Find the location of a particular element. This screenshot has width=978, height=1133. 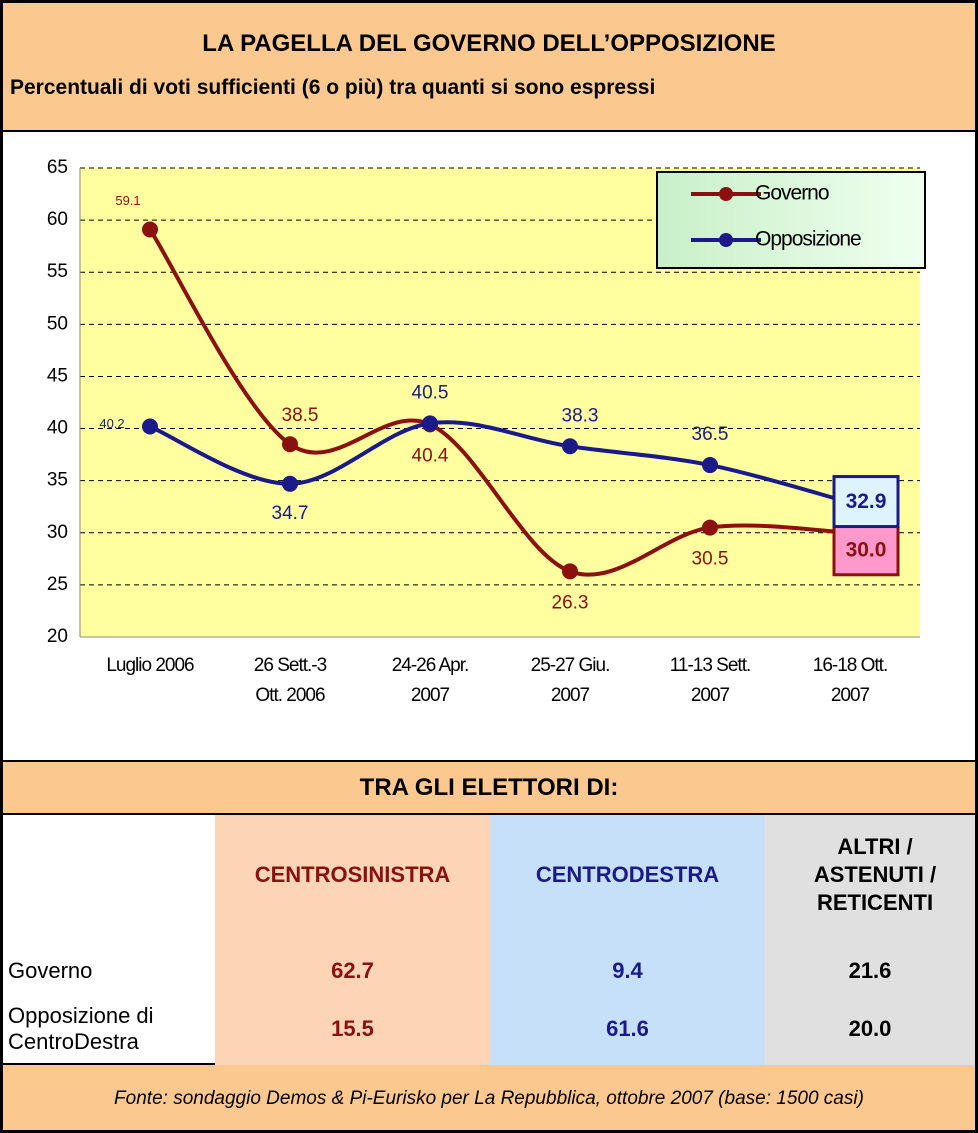

y-tick-label: 45 is located at coordinates (57, 375).